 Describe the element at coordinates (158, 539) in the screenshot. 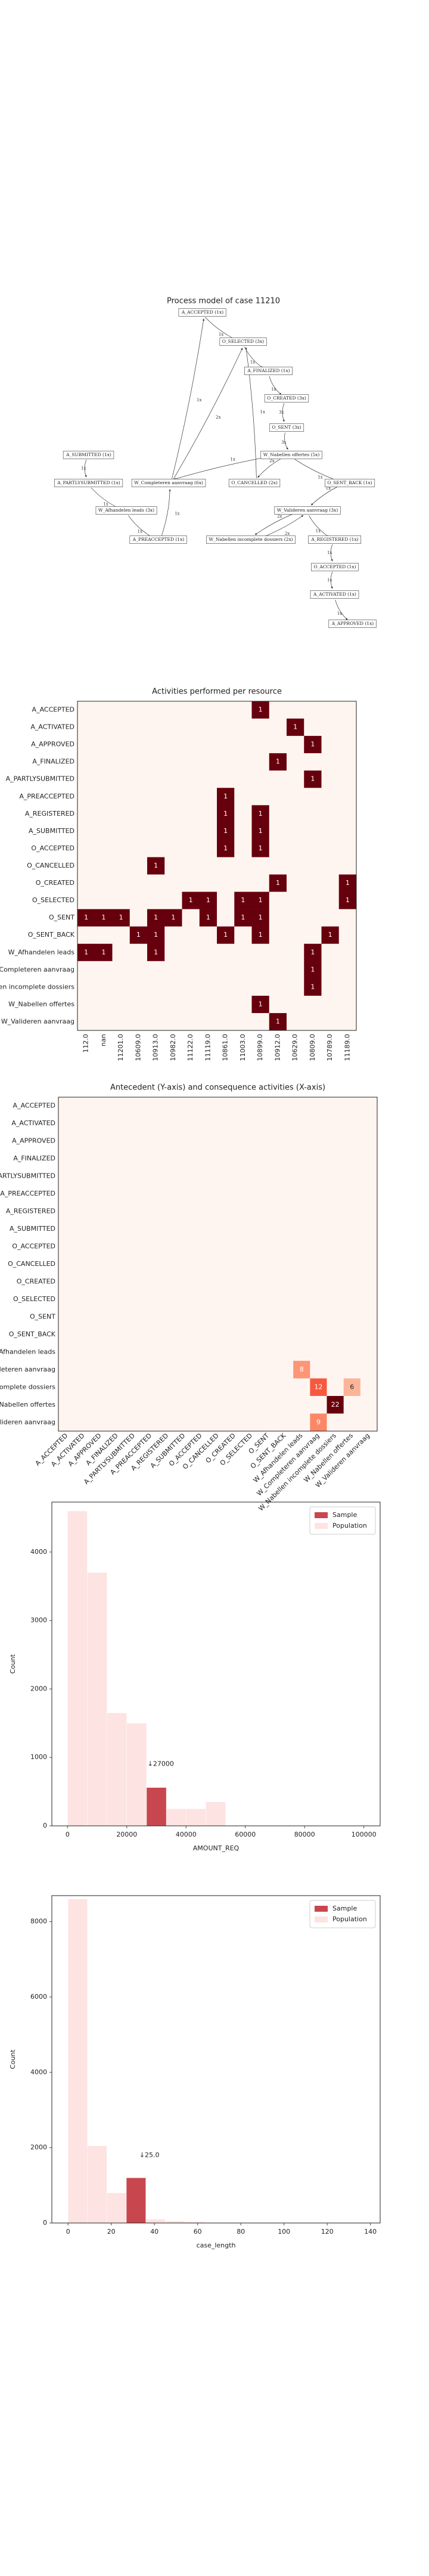

I see `node: A_PREACCEPTED (1x)` at that location.